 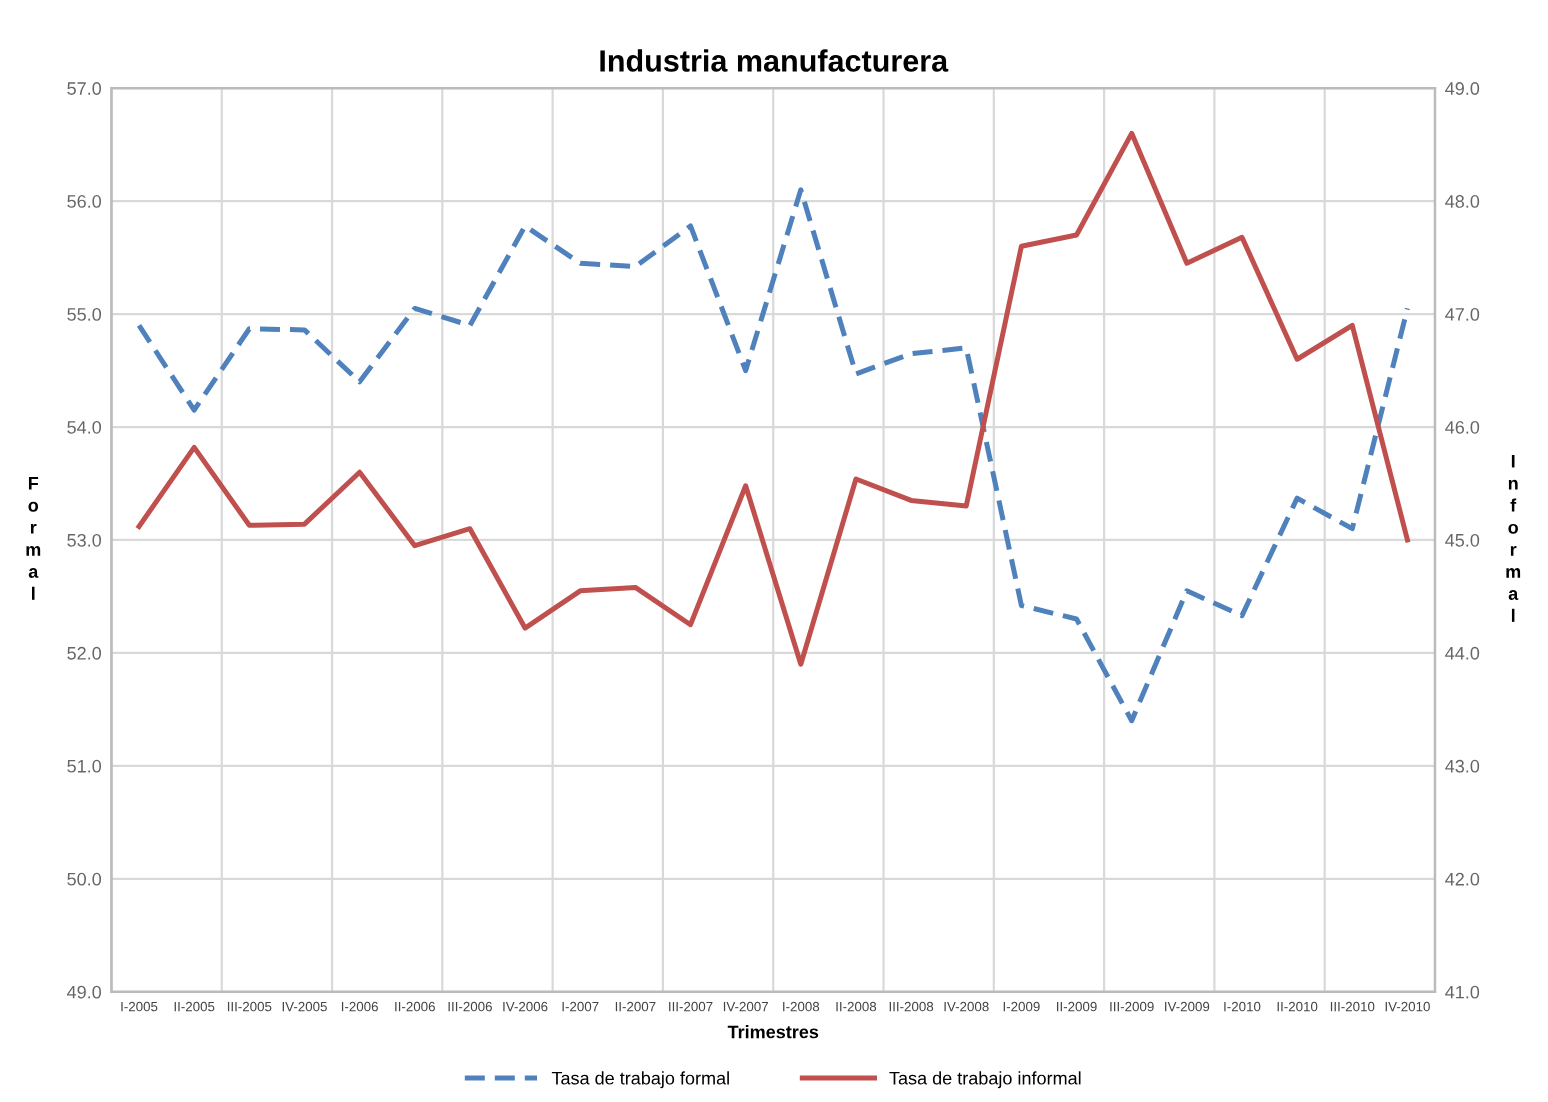 I want to click on x-axis-title: Trimestres, so click(x=773, y=1032).